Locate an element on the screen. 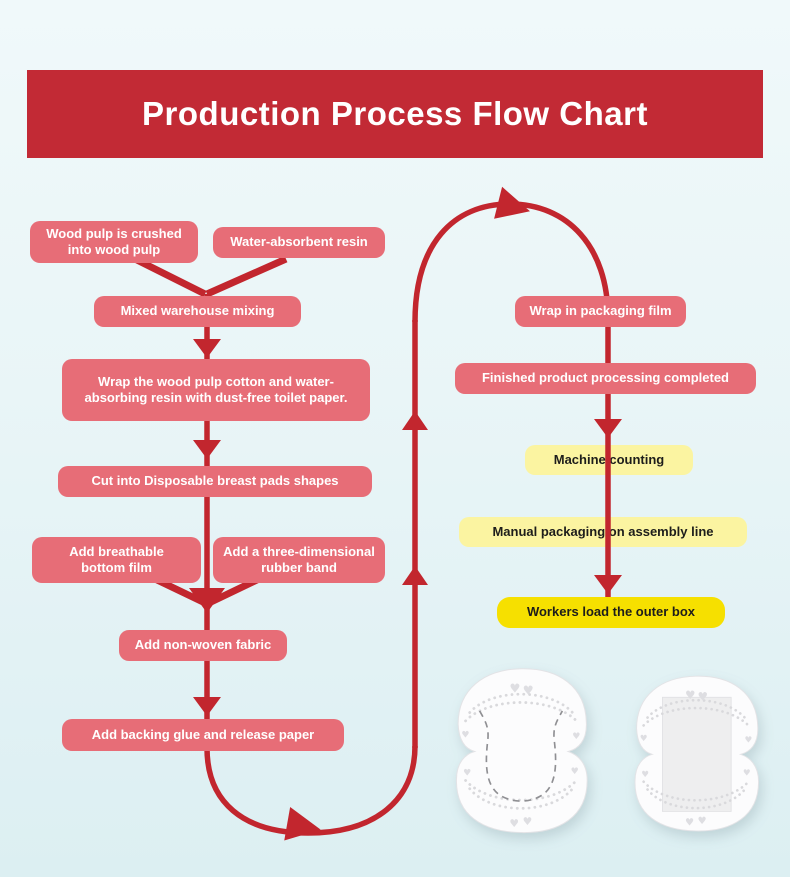 This screenshot has height=877, width=790. release-paper-rect is located at coordinates (696, 754).